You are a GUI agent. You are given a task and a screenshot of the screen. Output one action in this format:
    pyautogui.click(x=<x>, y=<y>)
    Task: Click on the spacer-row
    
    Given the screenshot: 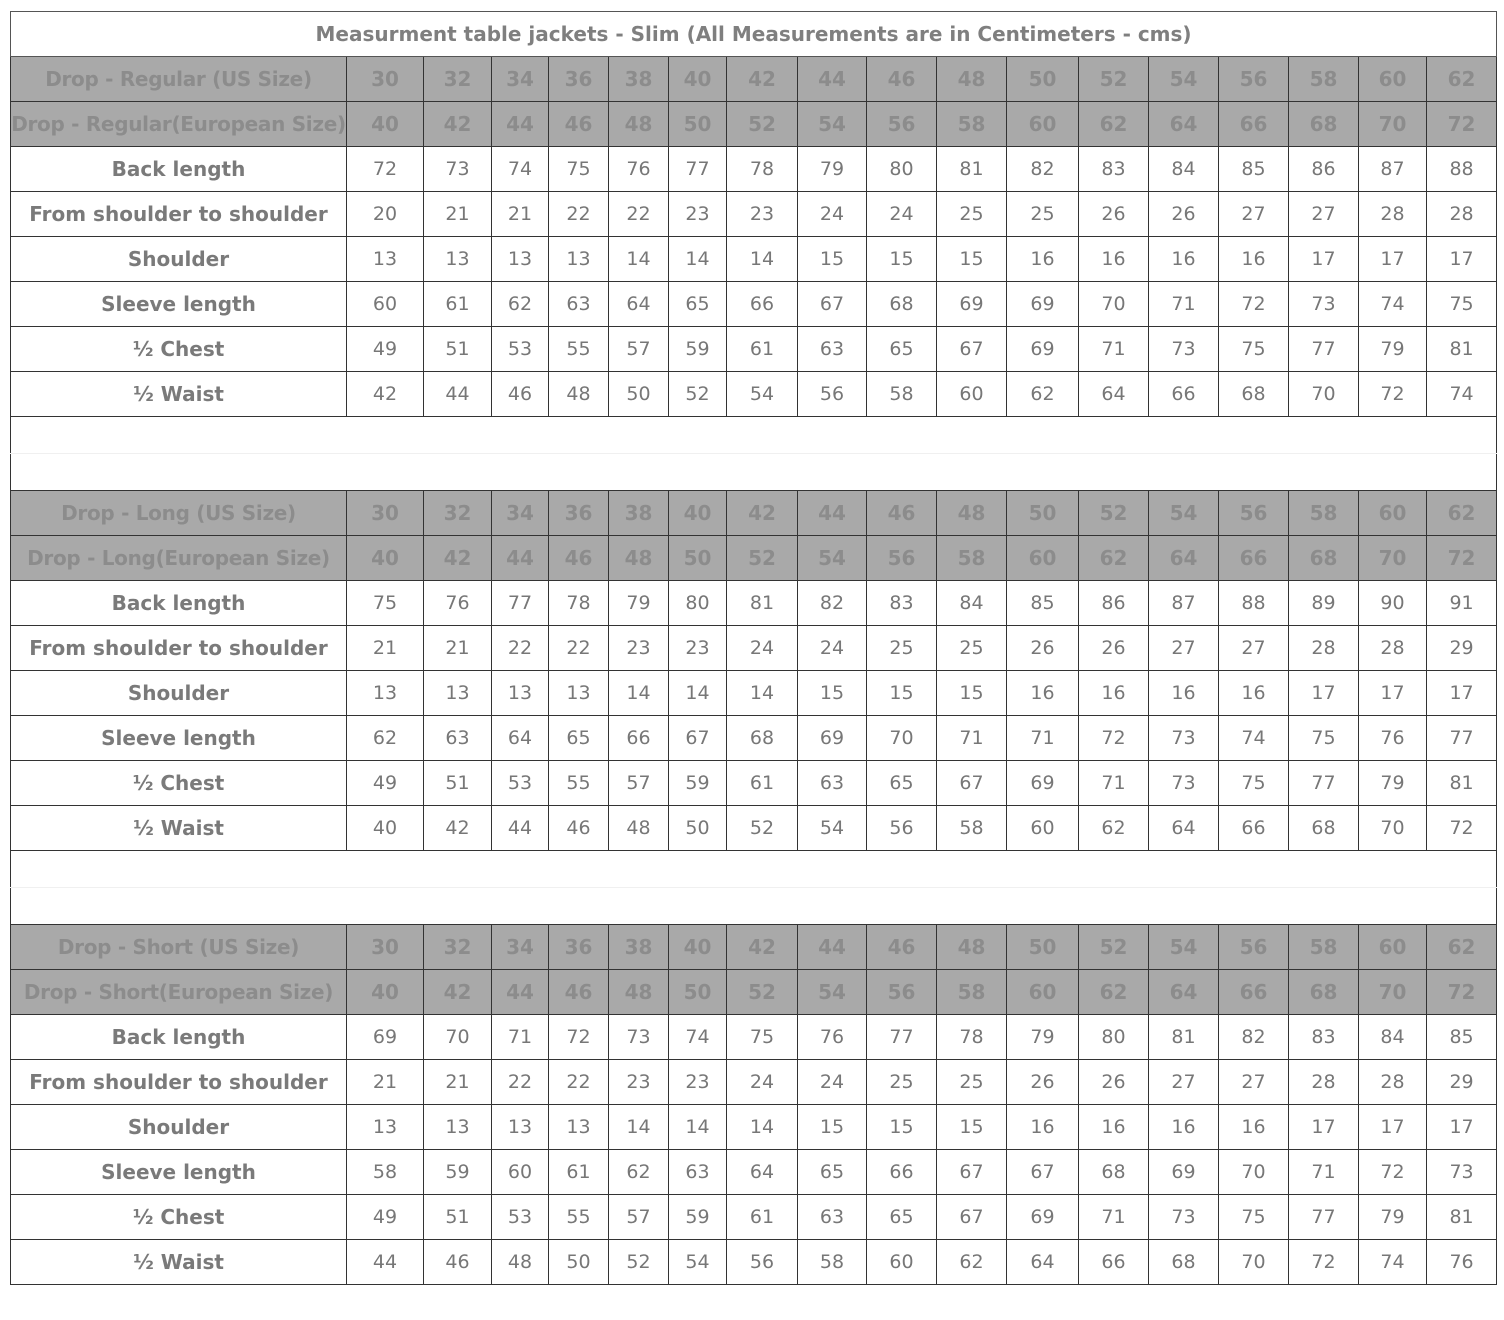 What is the action you would take?
    pyautogui.click(x=753, y=906)
    